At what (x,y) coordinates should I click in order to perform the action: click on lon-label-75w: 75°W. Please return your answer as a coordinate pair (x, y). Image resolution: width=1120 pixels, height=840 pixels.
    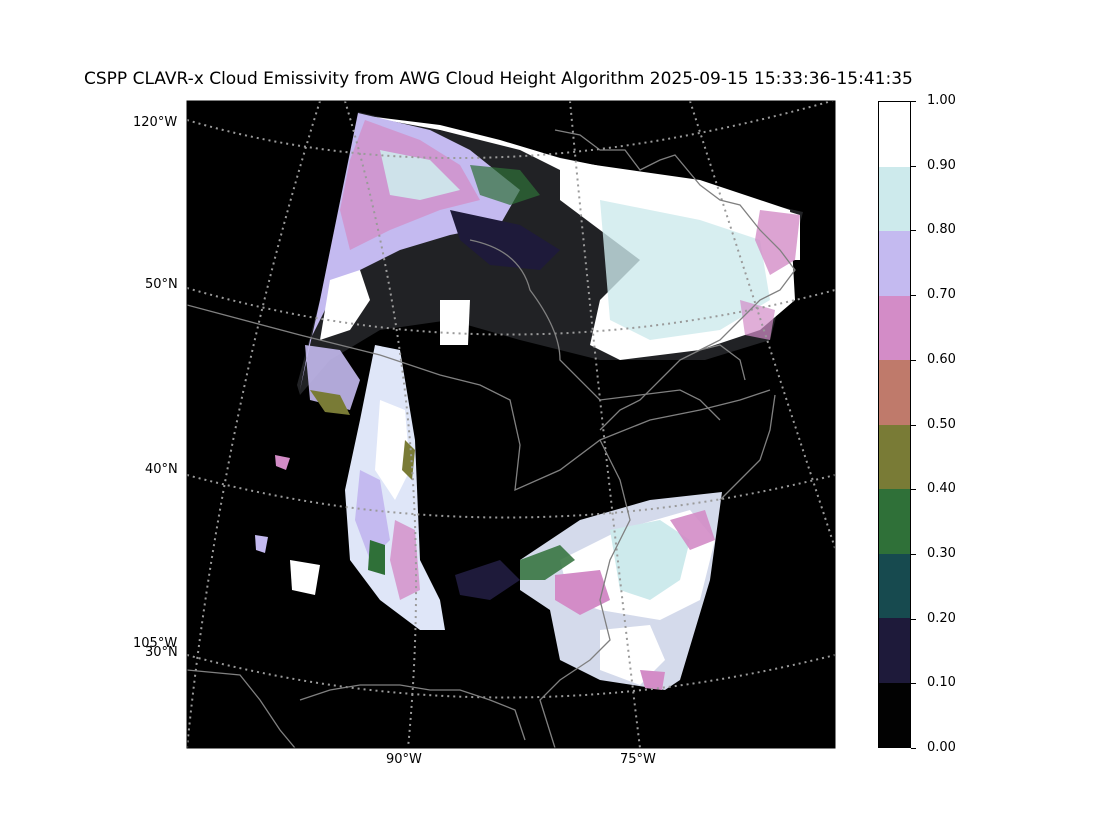
    Looking at the image, I should click on (638, 759).